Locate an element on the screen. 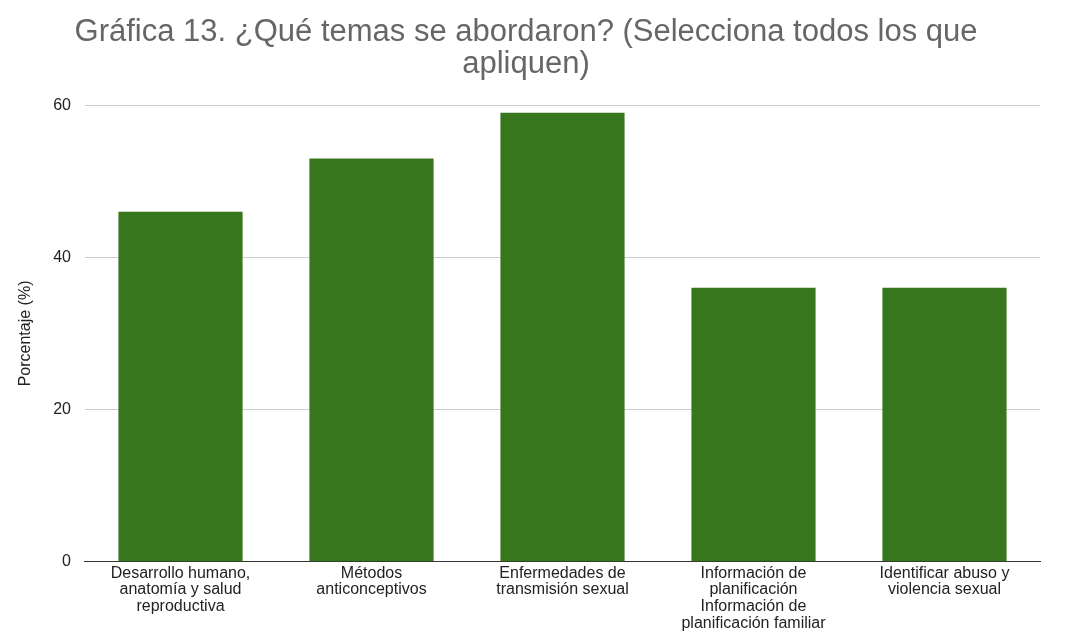  y-tick-label: 0 is located at coordinates (67, 561).